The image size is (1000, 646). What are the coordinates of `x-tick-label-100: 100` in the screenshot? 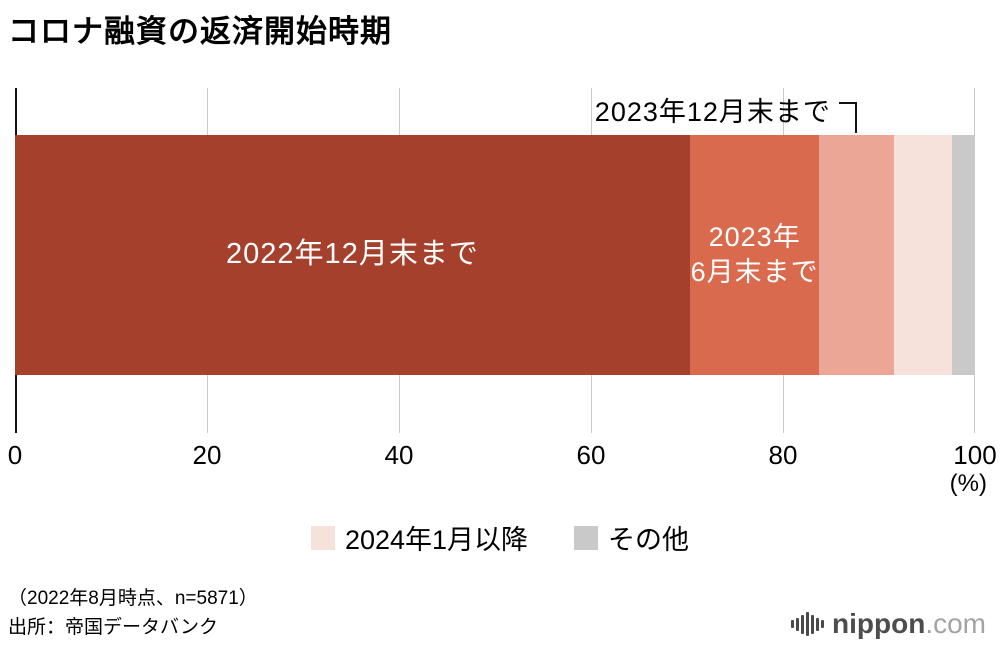 It's located at (975, 455).